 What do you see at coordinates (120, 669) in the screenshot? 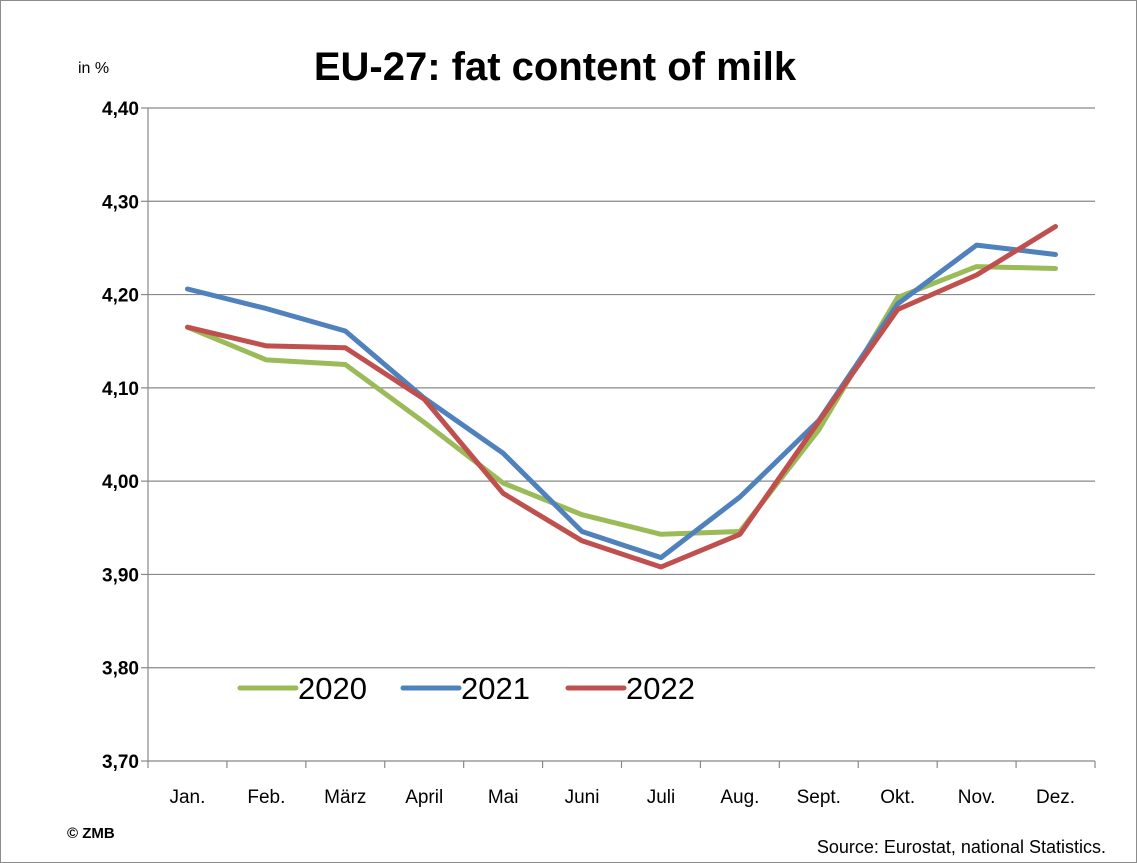
I see `y-tick-label: 3,80` at bounding box center [120, 669].